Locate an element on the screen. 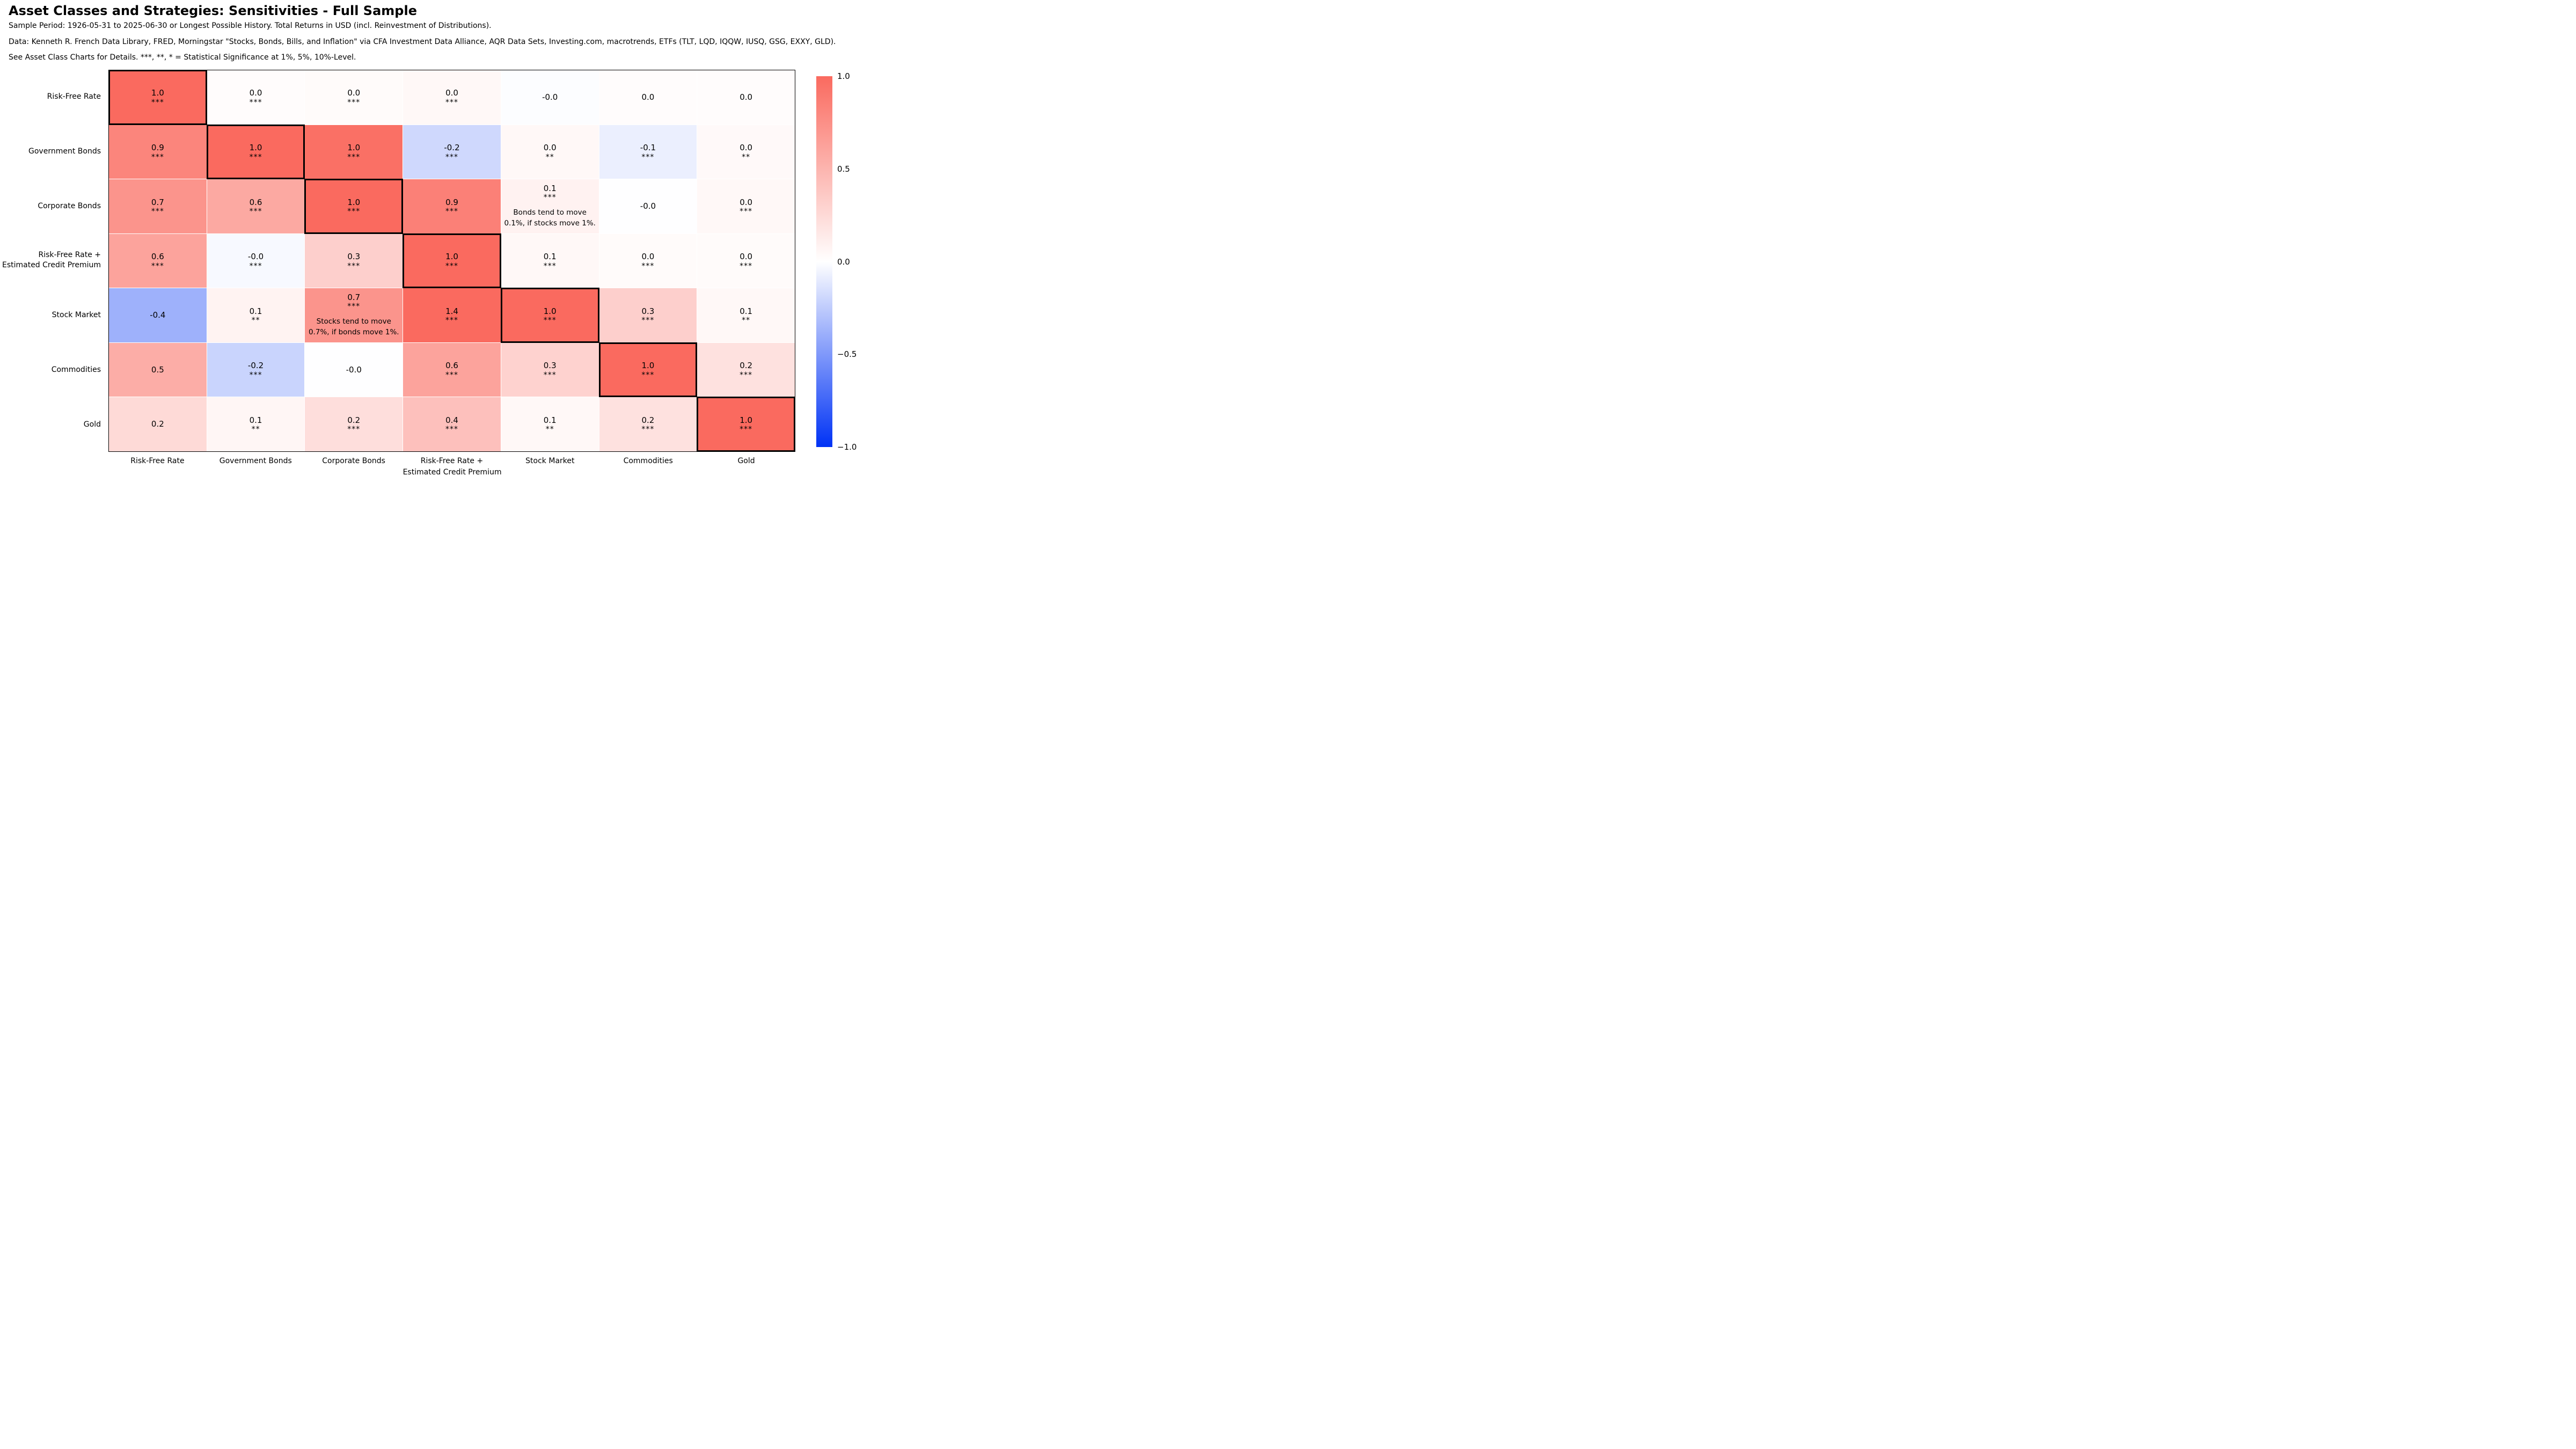 The width and height of the screenshot is (2576, 1449). colorbar-tick-label: 0.0 is located at coordinates (843, 262).